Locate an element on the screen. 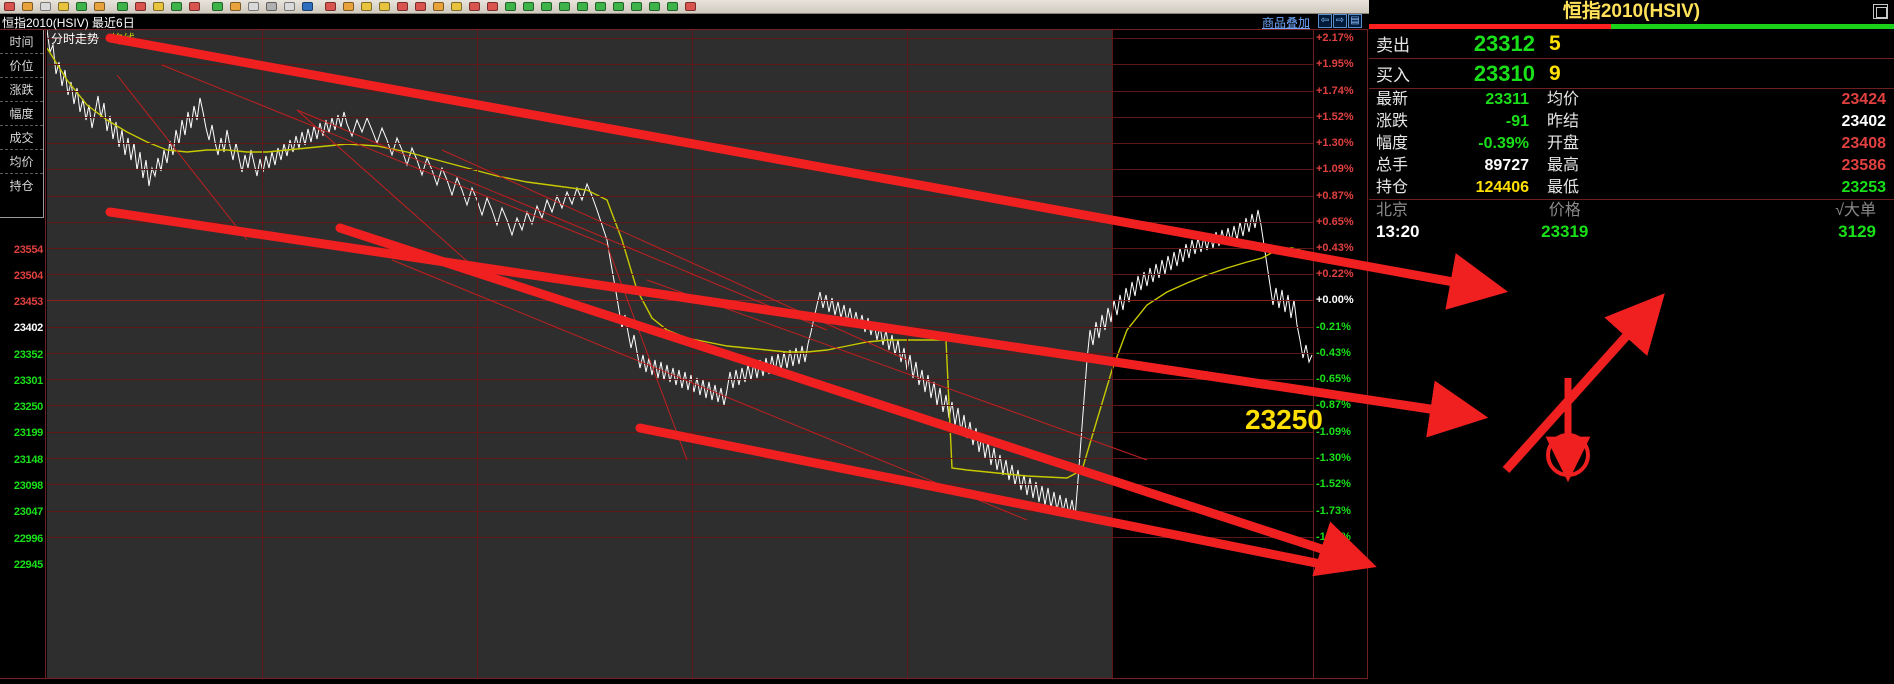 This screenshot has height=684, width=1894. amber2-dot-icon is located at coordinates (456, 6).